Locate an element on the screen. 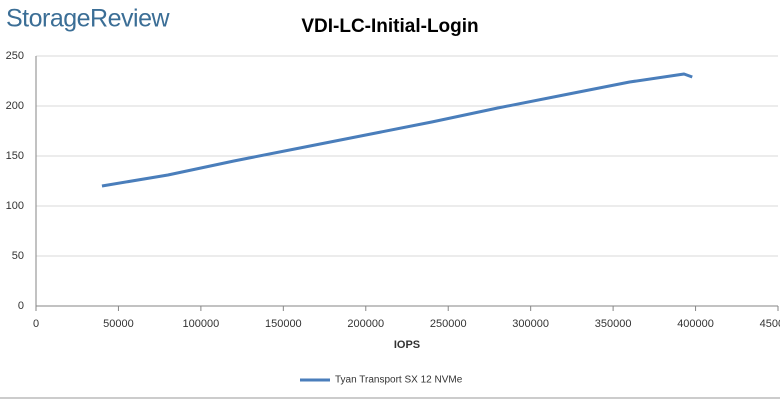  y-tick-label: 150 is located at coordinates (15, 156).